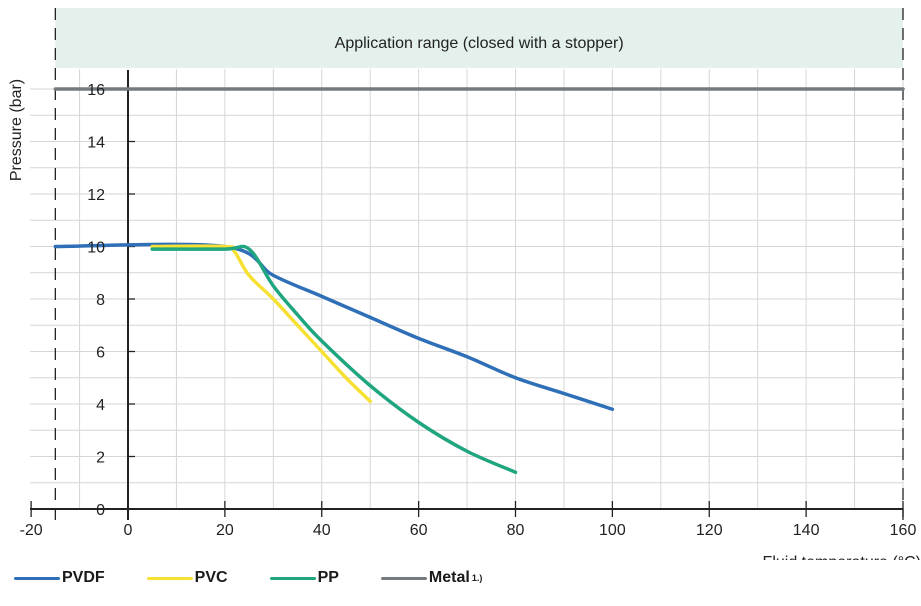 The image size is (921, 606). What do you see at coordinates (16, 130) in the screenshot?
I see `y-axis-title: Pressure (bar)` at bounding box center [16, 130].